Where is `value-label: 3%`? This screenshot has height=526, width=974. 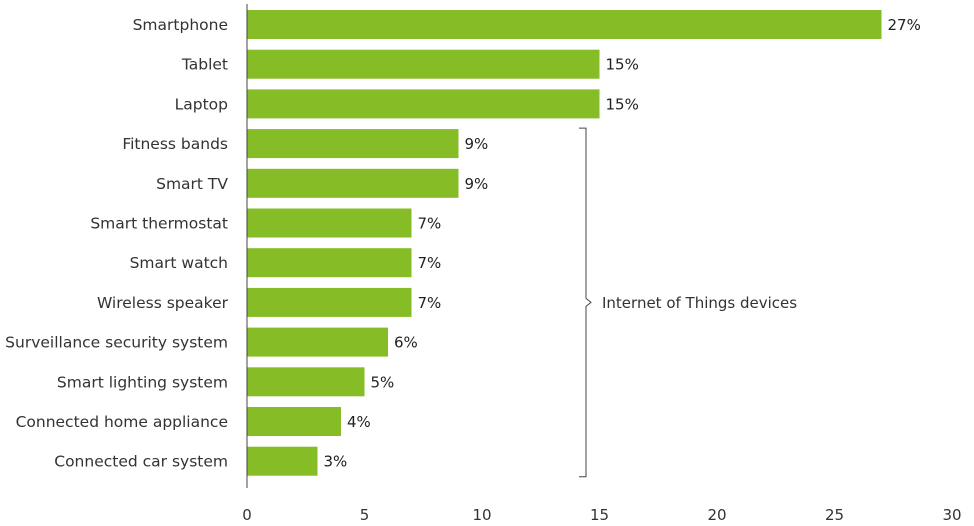
value-label: 3% is located at coordinates (336, 462).